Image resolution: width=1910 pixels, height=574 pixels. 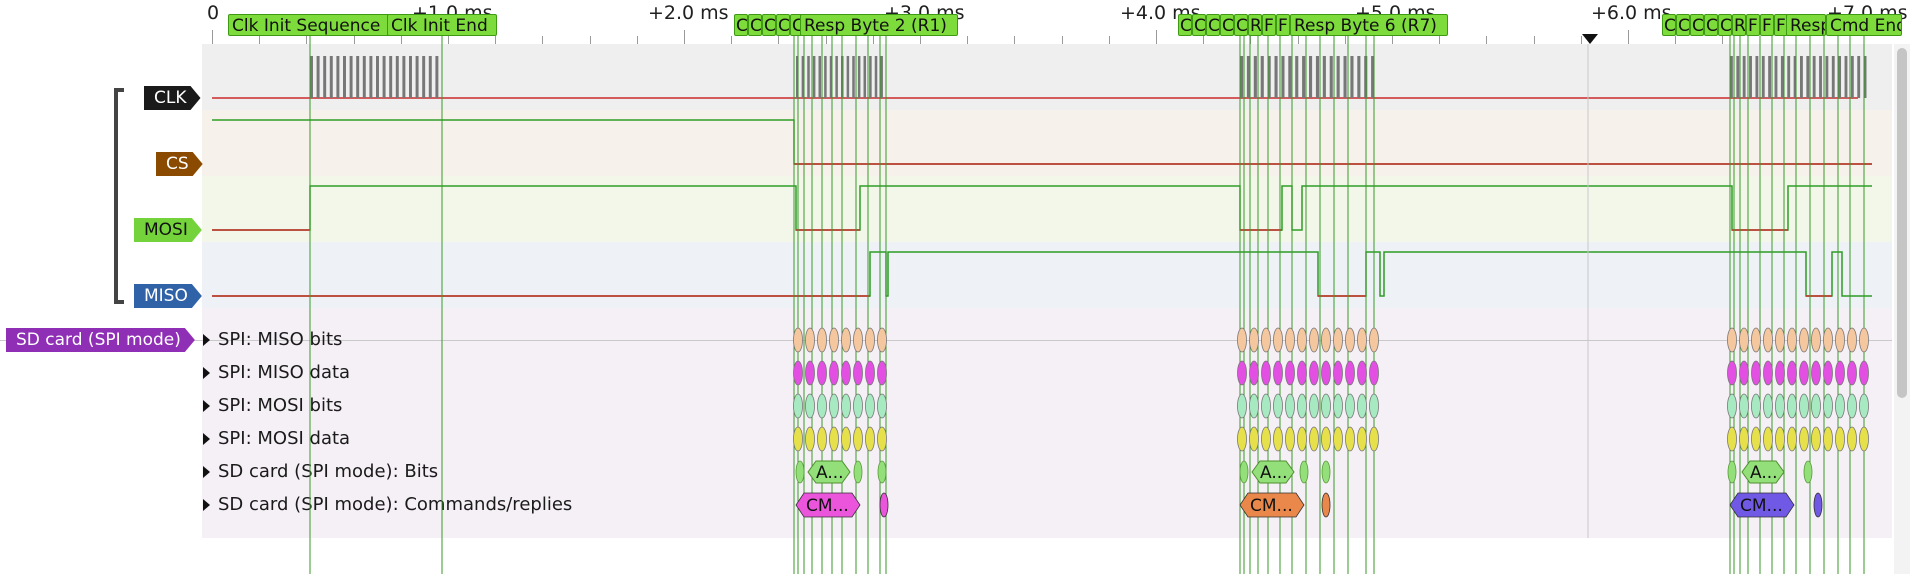 What do you see at coordinates (276, 439) in the screenshot?
I see `row-label-mosi-data: SPI: MOSI data` at bounding box center [276, 439].